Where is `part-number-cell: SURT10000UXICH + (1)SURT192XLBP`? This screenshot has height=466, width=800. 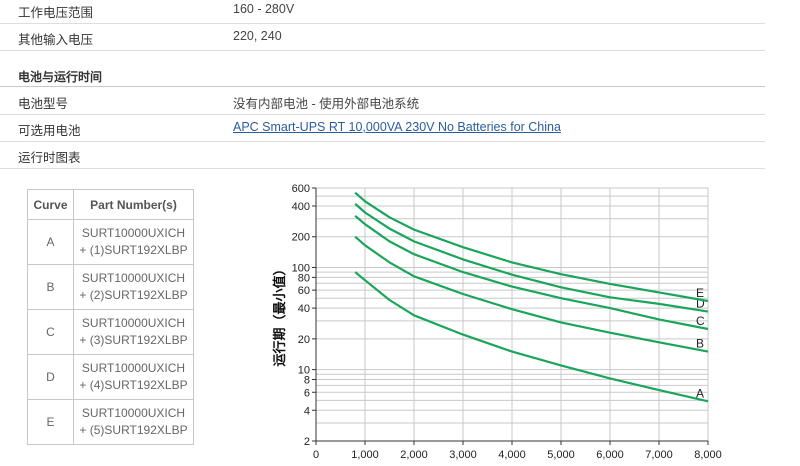
part-number-cell: SURT10000UXICH + (1)SURT192XLBP is located at coordinates (133, 242).